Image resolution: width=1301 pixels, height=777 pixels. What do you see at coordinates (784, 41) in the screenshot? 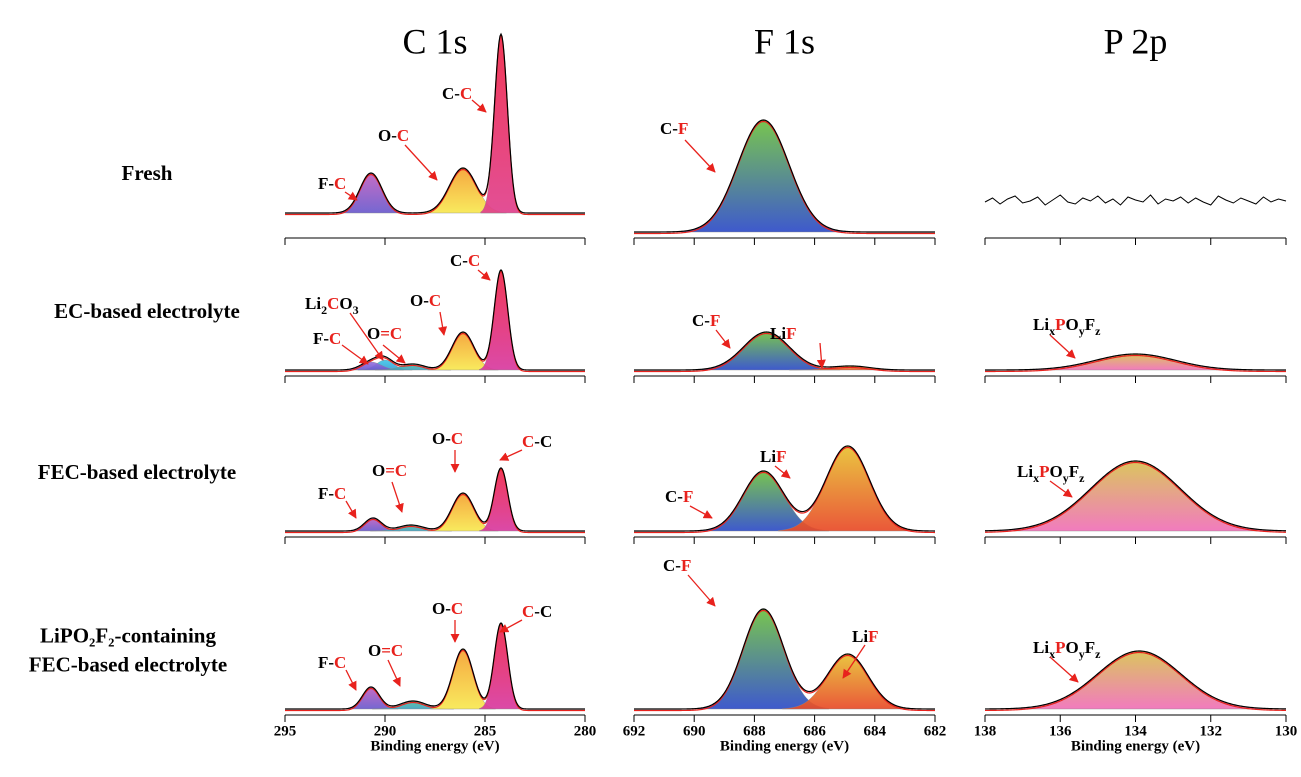
I see `column-title: F 1s` at bounding box center [784, 41].